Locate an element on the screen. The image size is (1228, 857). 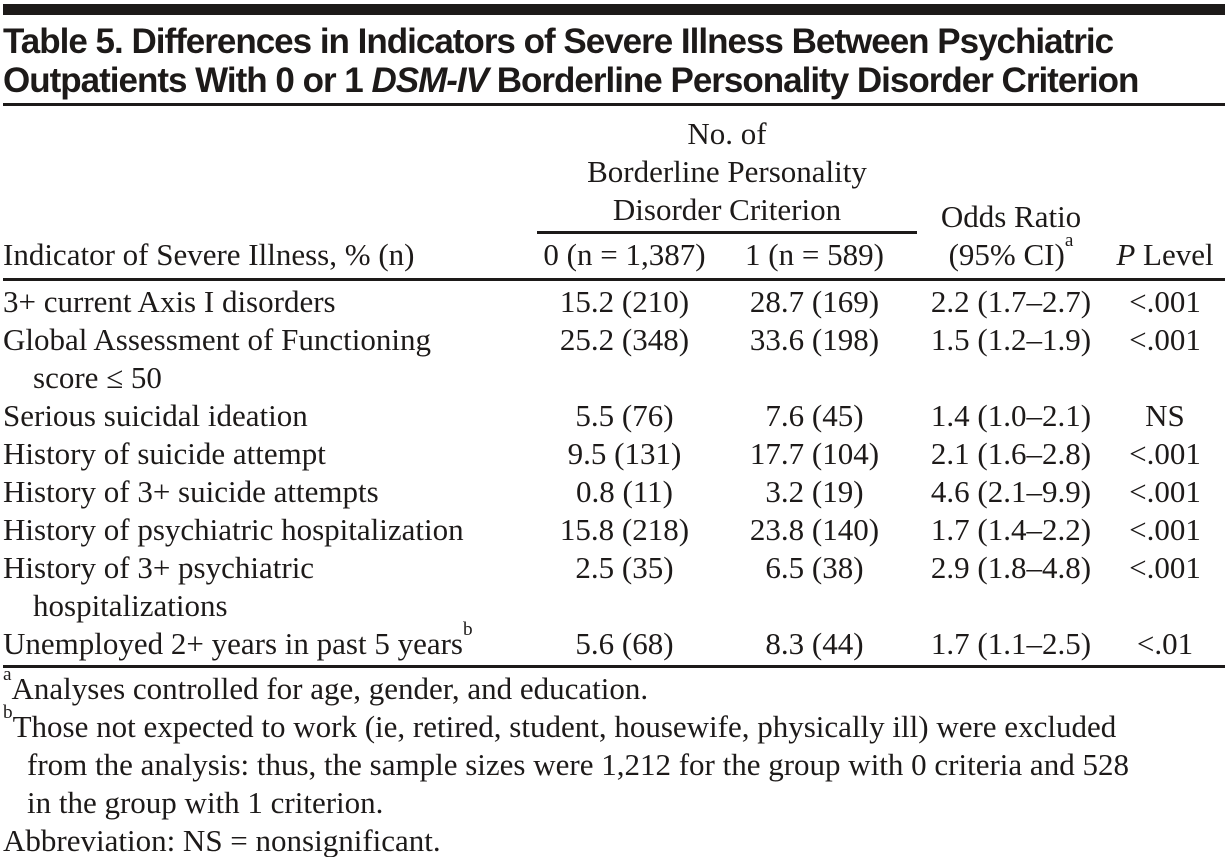
column-header-indicator: Indicator of Severe Illness, % (n) is located at coordinates (209, 254).